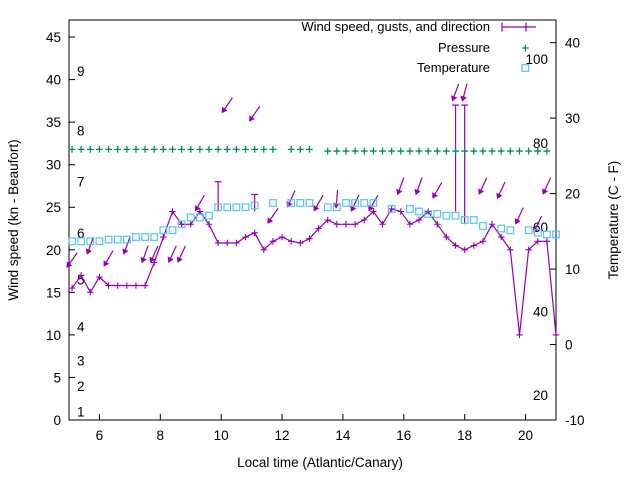 The width and height of the screenshot is (640, 480). Describe the element at coordinates (53, 250) in the screenshot. I see `y-axis-tick-label: 20` at that location.